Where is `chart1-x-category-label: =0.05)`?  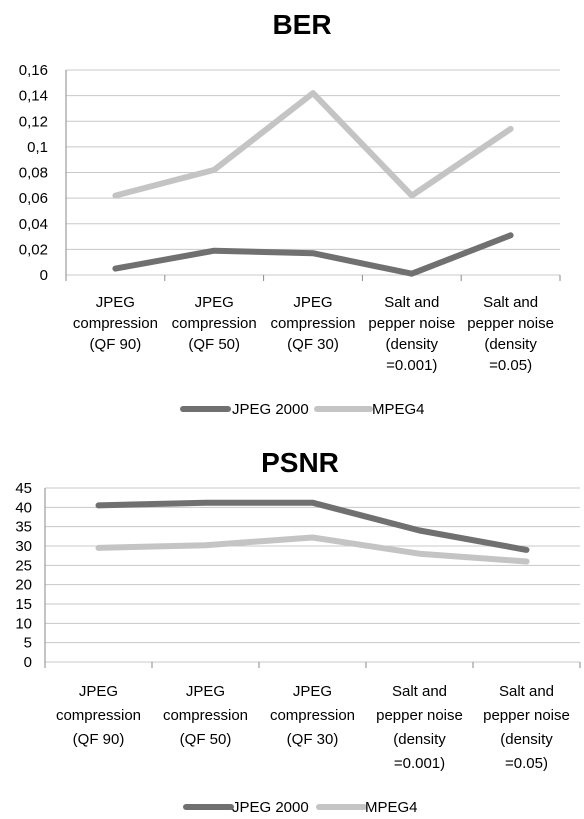 chart1-x-category-label: =0.05) is located at coordinates (510, 365).